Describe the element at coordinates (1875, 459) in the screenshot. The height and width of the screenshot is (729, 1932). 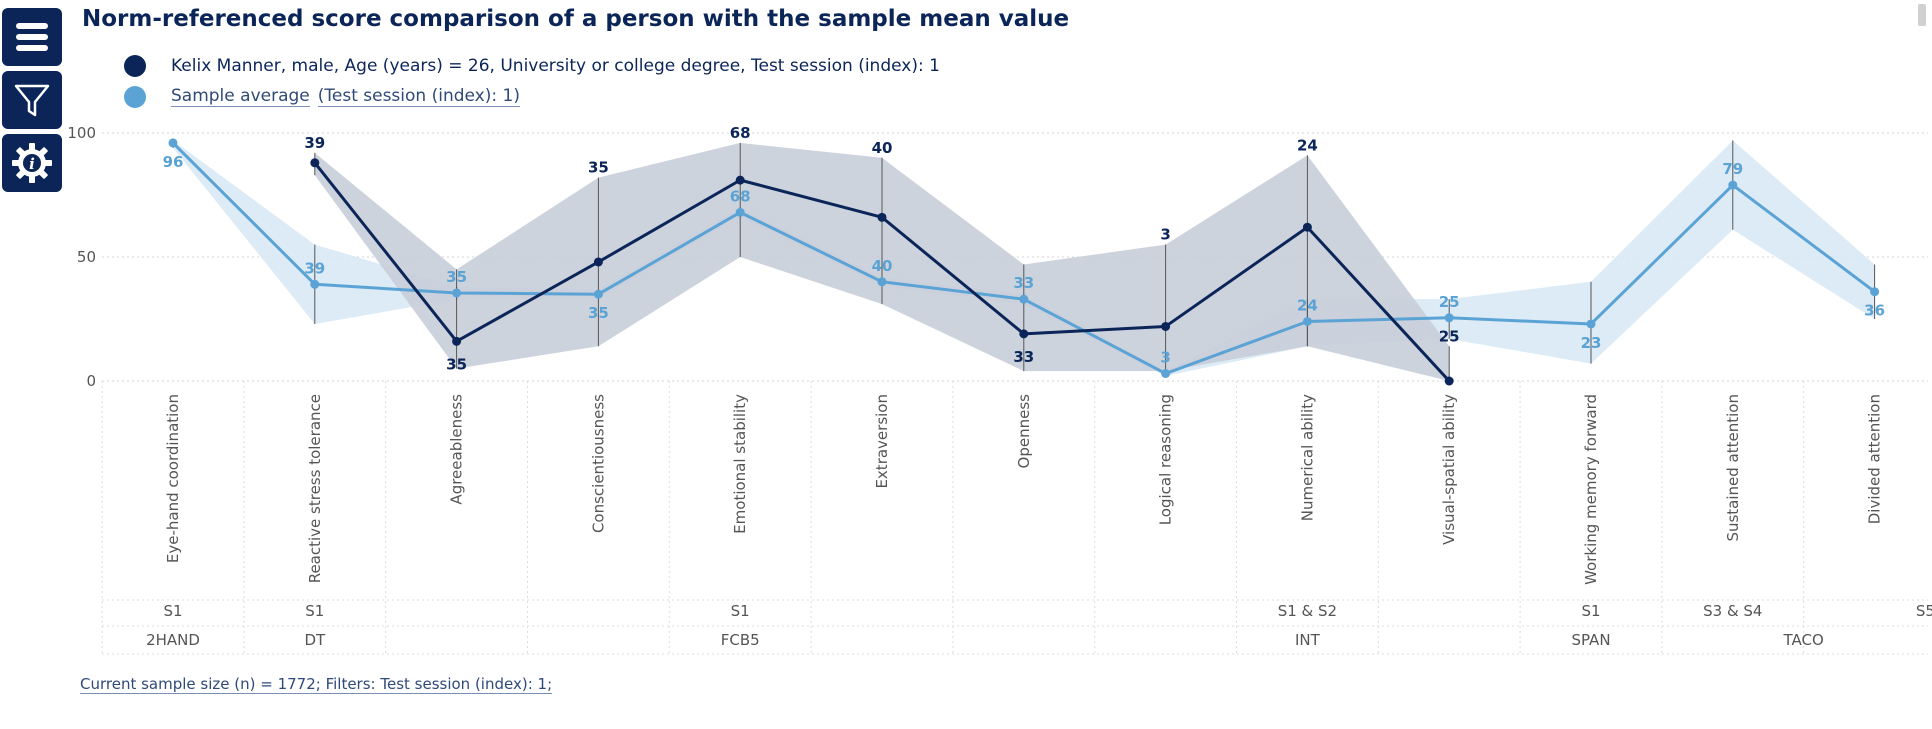
I see `category-label: Divided attention` at that location.